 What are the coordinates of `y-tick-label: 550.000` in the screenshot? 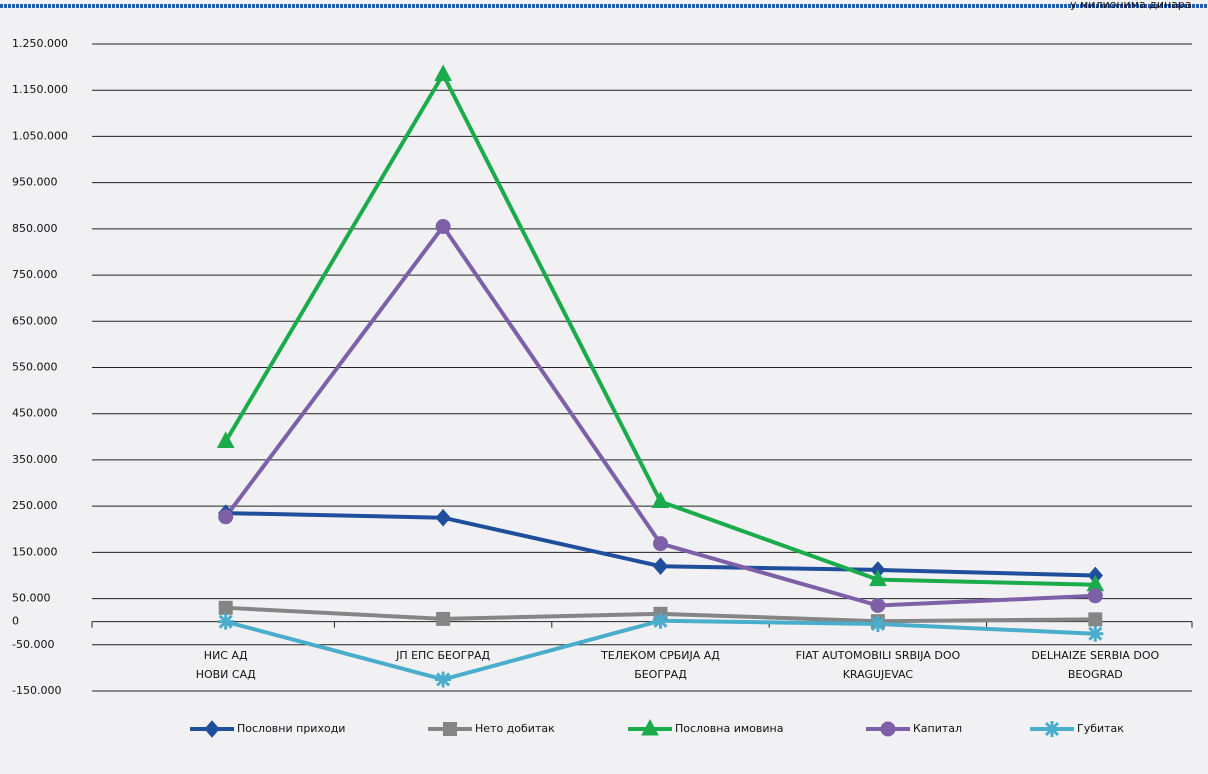 It's located at (35, 367).